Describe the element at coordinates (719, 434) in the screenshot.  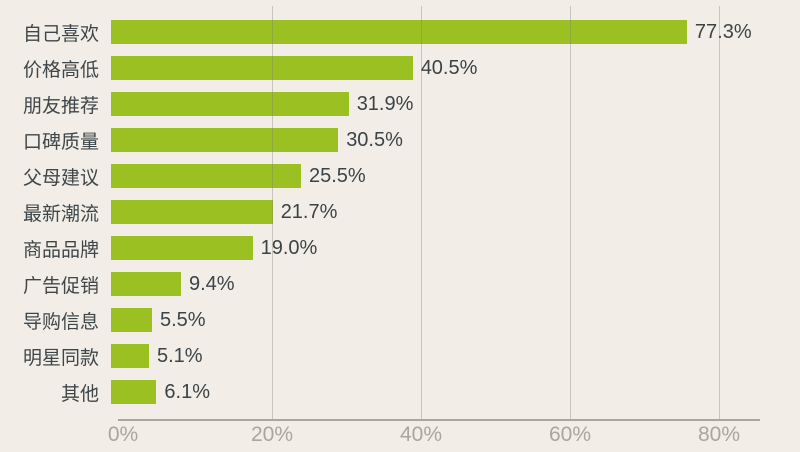
I see `x-tick-label: 80%` at that location.